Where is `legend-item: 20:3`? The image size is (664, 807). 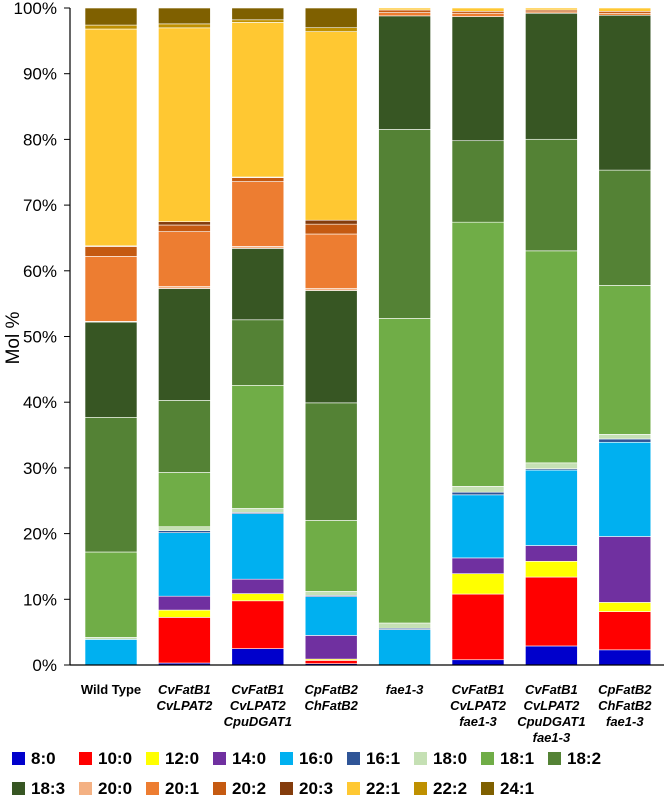 legend-item: 20:3 is located at coordinates (306, 788).